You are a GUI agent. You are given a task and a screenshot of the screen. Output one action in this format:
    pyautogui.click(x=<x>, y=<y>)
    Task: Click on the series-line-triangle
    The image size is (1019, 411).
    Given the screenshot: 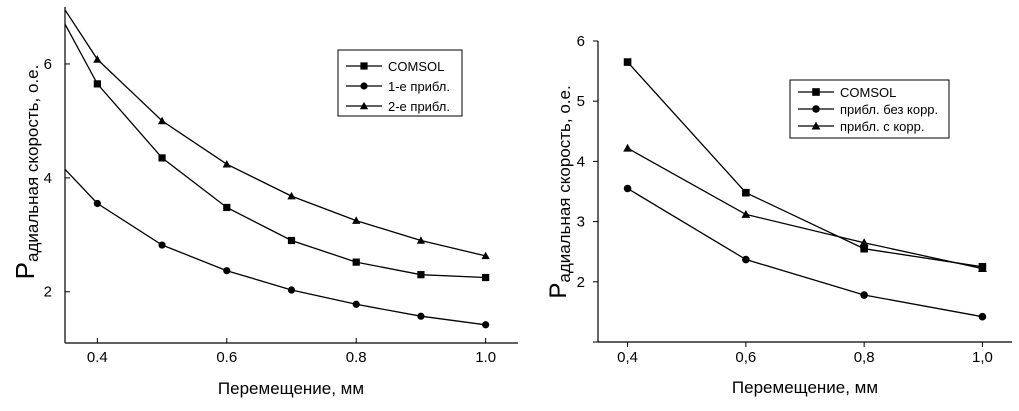 What is the action you would take?
    pyautogui.click(x=805, y=208)
    